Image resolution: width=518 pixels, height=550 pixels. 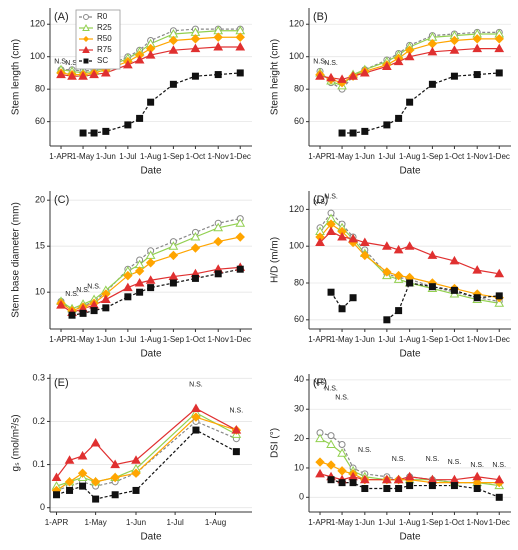 What do you see at coordinates (38, 378) in the screenshot?
I see `y-tick-label: 0.3` at bounding box center [38, 378].